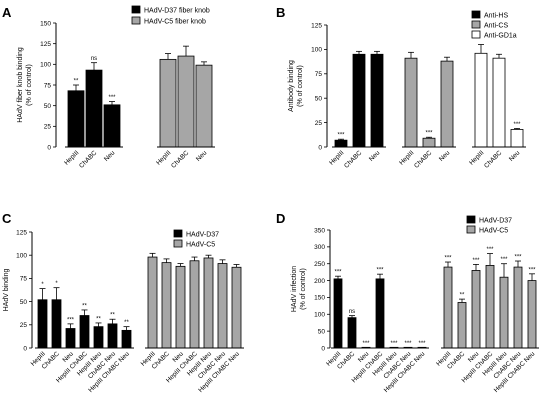  What do you see at coordinates (177, 10) in the screenshot?
I see `legend-label: HAdV-D37 fiber knob` at bounding box center [177, 10].